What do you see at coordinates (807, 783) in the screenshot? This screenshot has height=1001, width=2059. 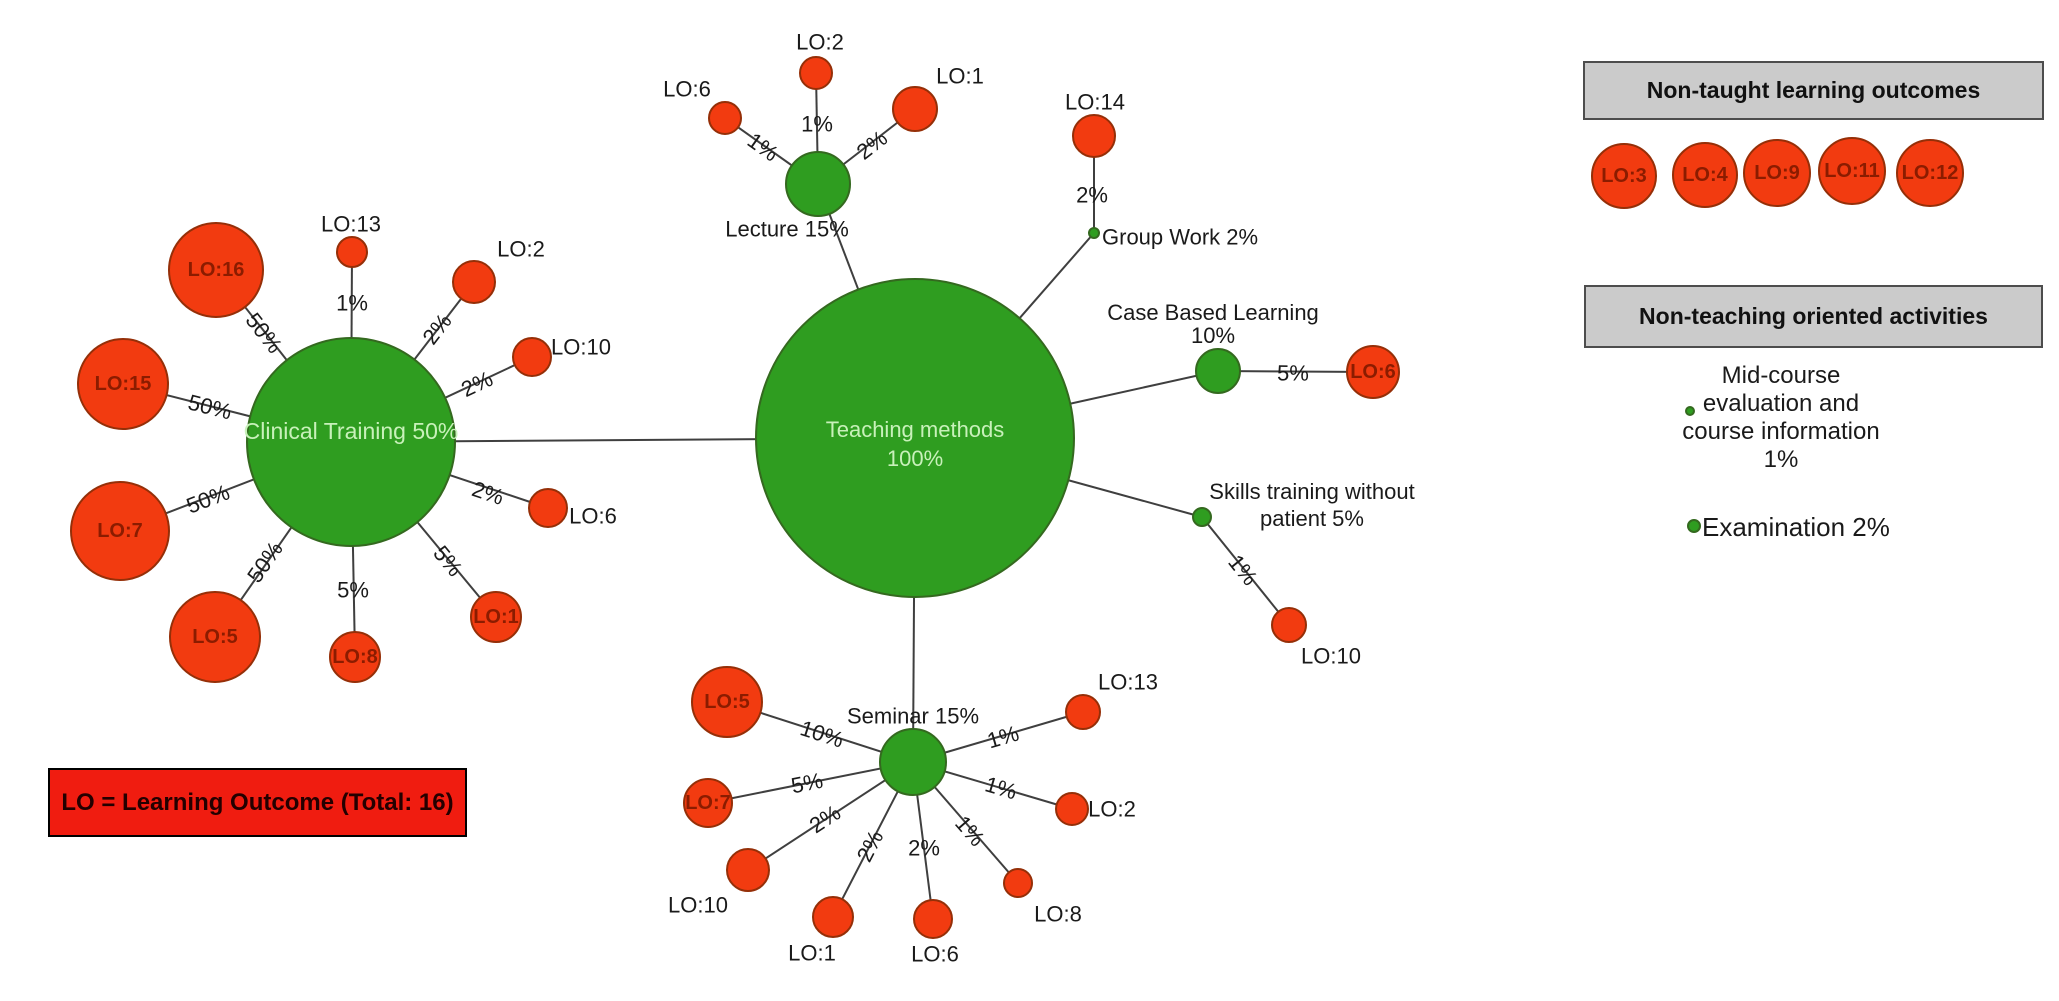 I see `edge-label-seminar-sem_lo7: 5%` at bounding box center [807, 783].